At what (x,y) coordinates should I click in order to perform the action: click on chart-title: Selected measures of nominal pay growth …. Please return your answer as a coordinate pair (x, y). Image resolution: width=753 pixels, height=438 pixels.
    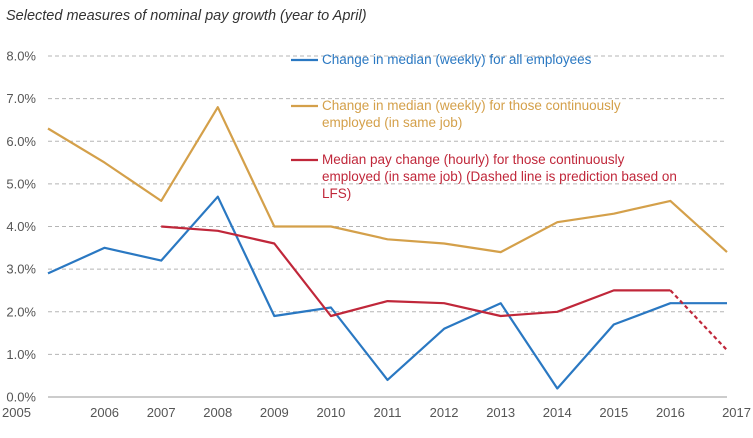
    Looking at the image, I should click on (186, 16).